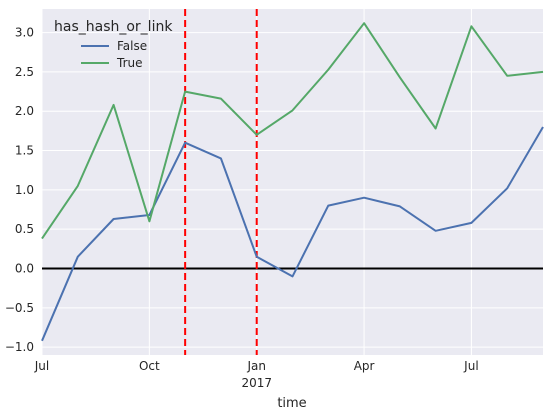  I want to click on y-tick-label: 0.5, so click(24, 229).